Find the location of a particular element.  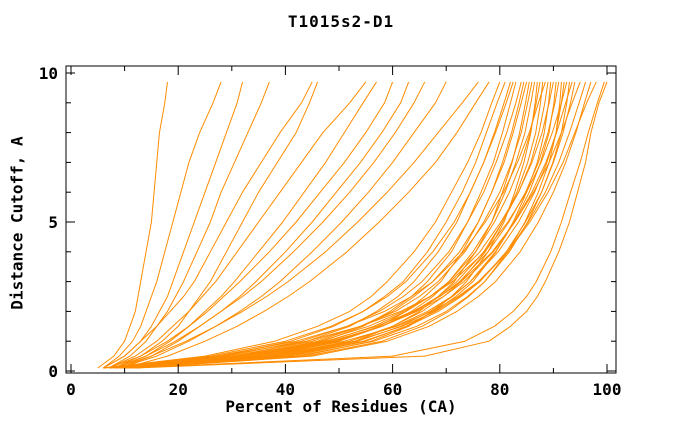

x-tick-label: 0 is located at coordinates (71, 389).